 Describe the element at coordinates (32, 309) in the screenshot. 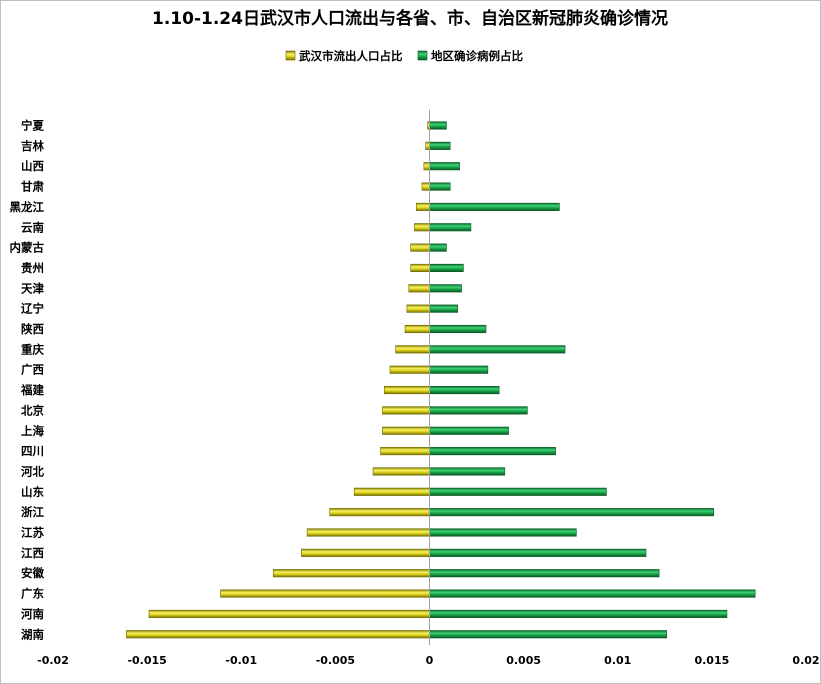

I see `category-label: 辽宁` at that location.